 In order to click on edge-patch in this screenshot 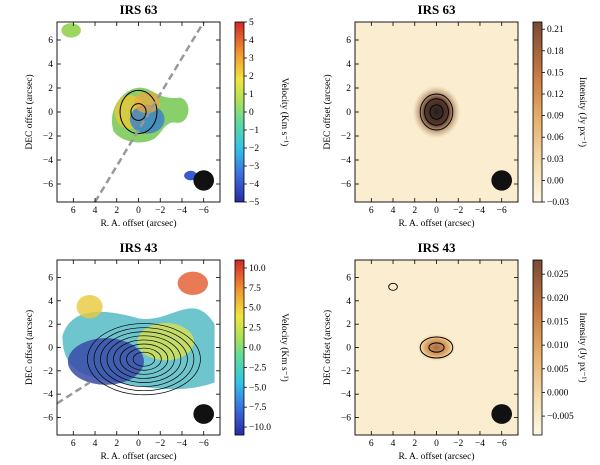, I will do `click(71, 30)`.